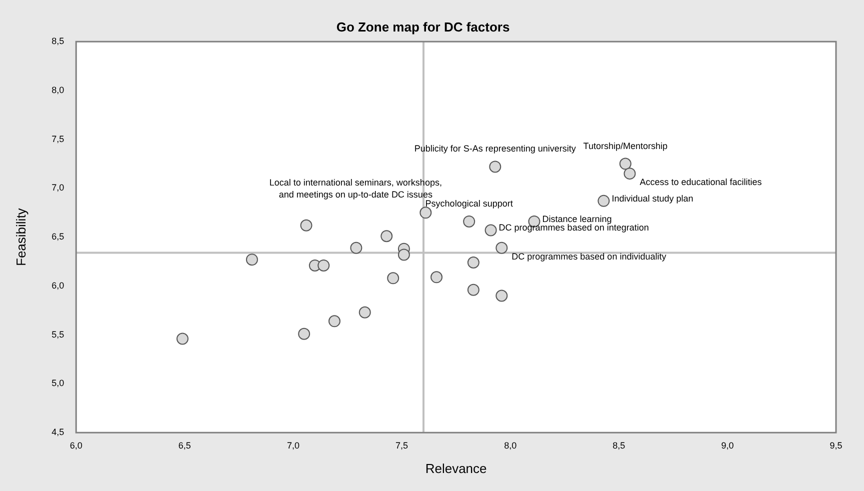  I want to click on x-tick-label: 6,0, so click(76, 445).